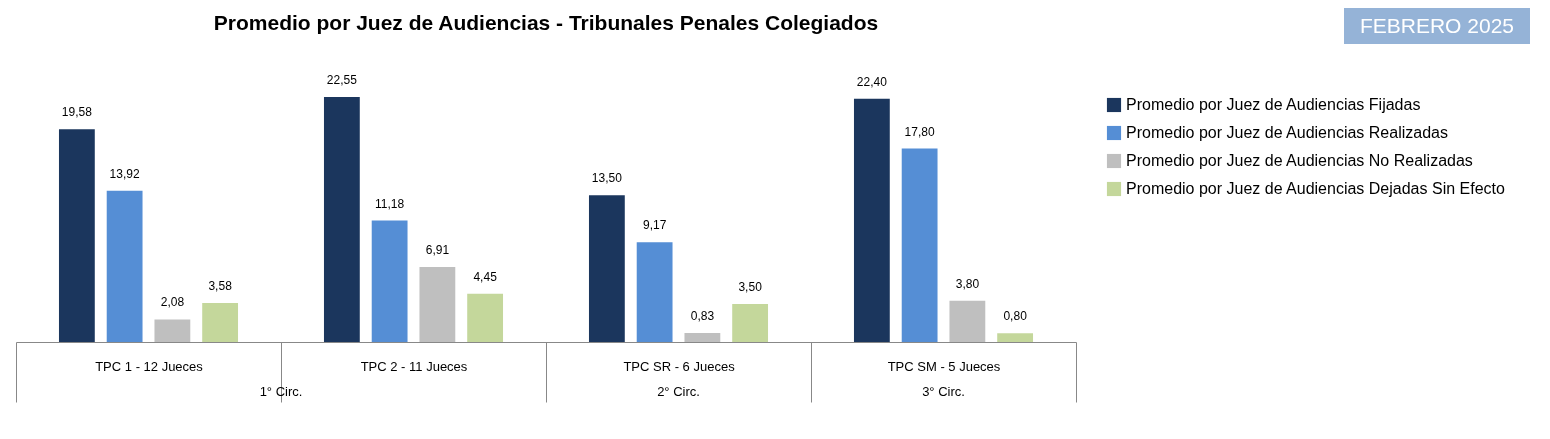 Image resolution: width=1550 pixels, height=439 pixels. I want to click on legend-label: Promedio por Juez de Audiencias Dejadas Sin Efecto, so click(1315, 188).